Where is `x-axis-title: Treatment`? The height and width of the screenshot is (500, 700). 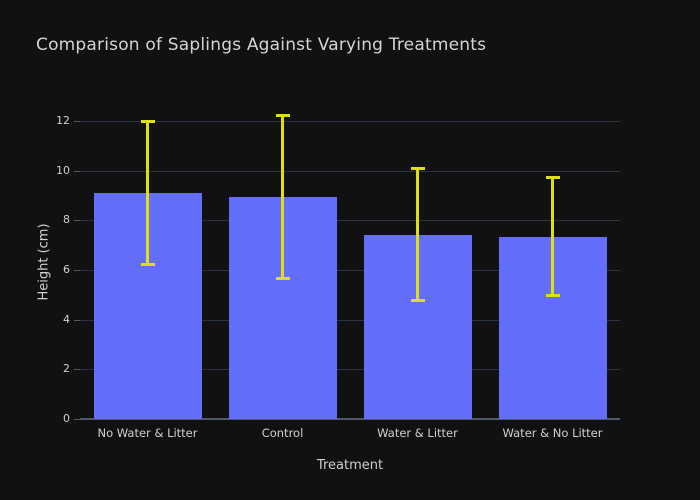
x-axis-title: Treatment is located at coordinates (350, 465).